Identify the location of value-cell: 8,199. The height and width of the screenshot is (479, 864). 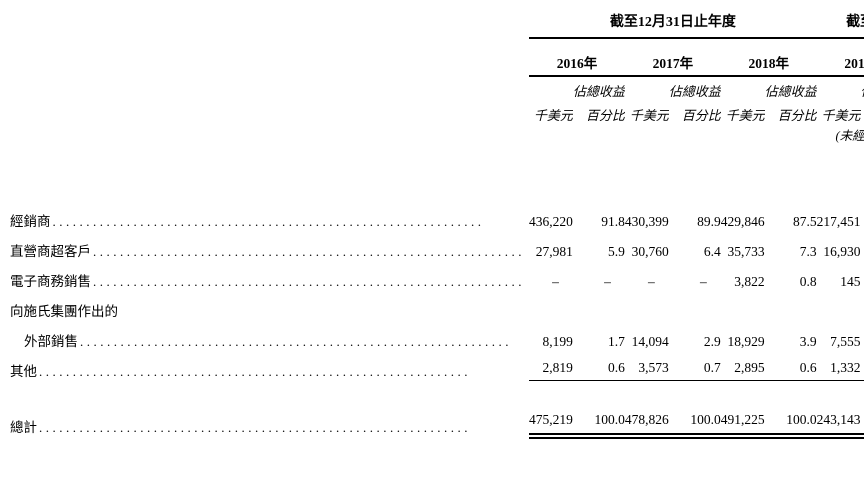
(557, 341).